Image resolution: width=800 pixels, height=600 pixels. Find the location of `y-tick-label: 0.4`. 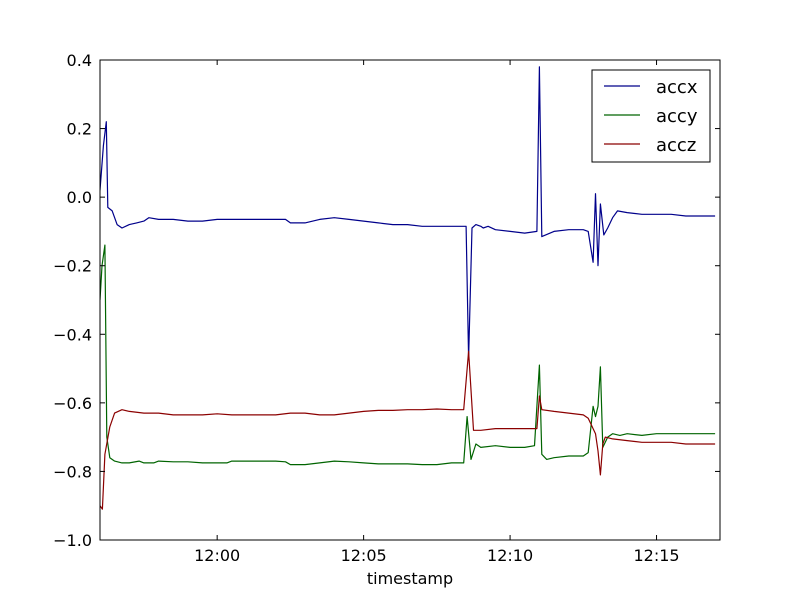

y-tick-label: 0.4 is located at coordinates (79, 60).